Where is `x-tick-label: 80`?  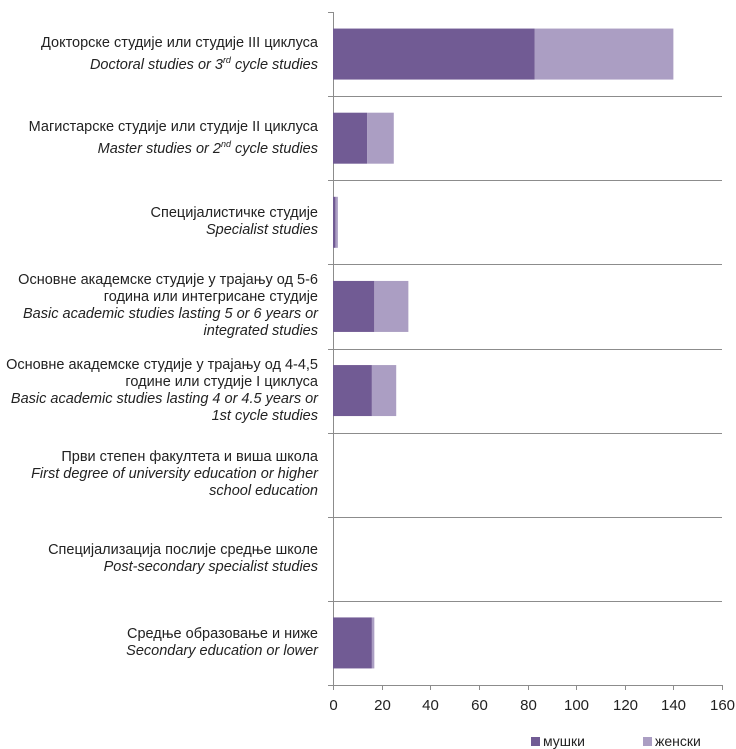
x-tick-label: 80 is located at coordinates (528, 705).